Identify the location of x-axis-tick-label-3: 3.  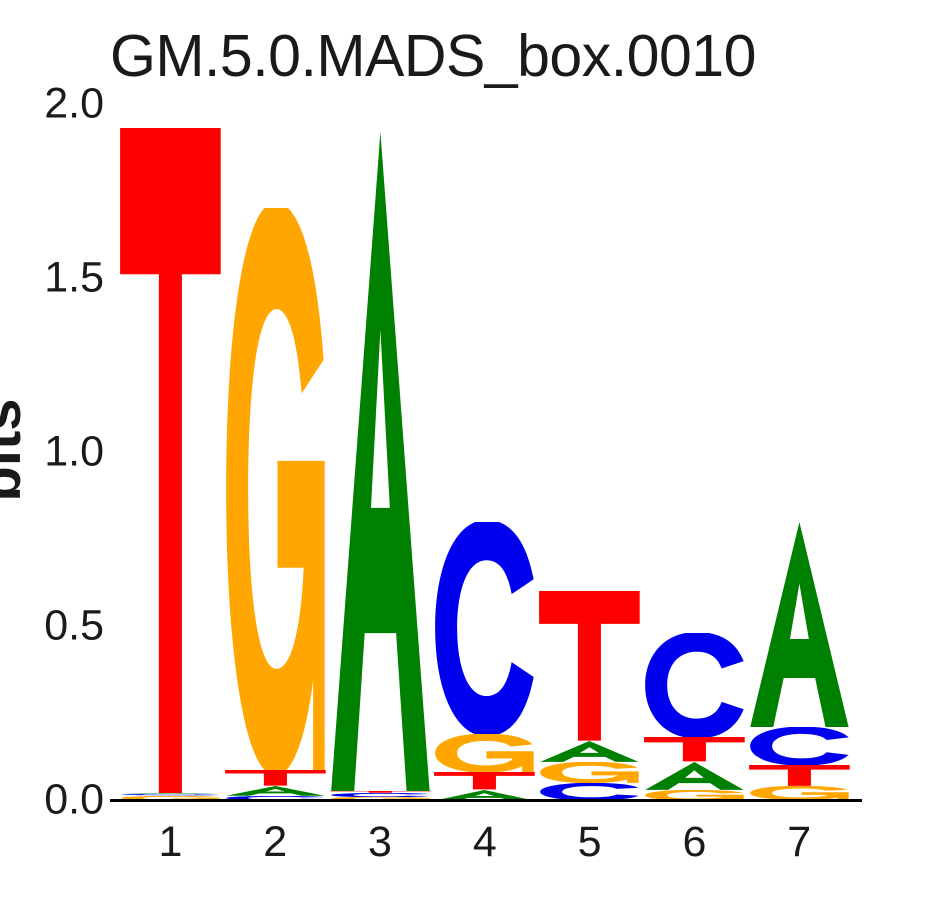
(380, 842).